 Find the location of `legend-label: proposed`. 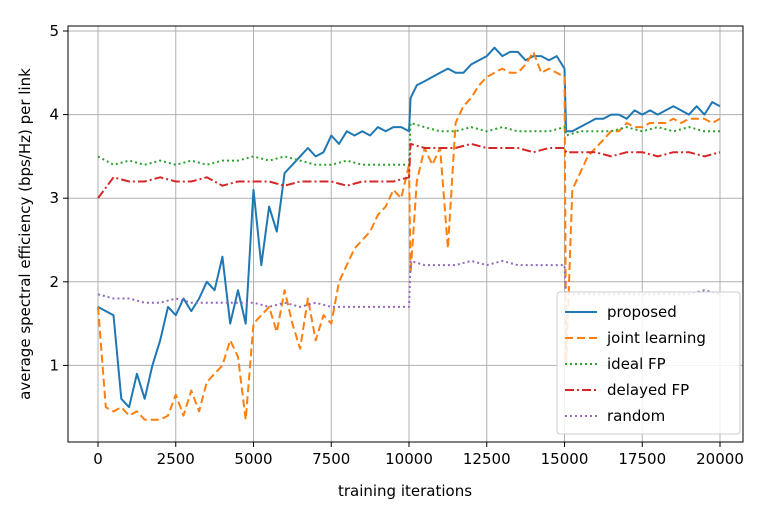

legend-label: proposed is located at coordinates (642, 312).